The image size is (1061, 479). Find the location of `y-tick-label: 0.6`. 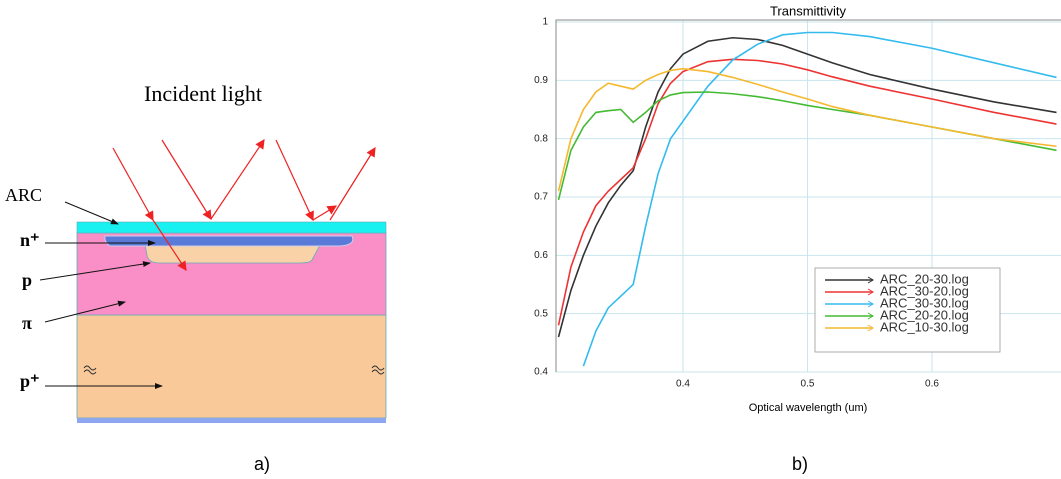

y-tick-label: 0.6 is located at coordinates (541, 255).